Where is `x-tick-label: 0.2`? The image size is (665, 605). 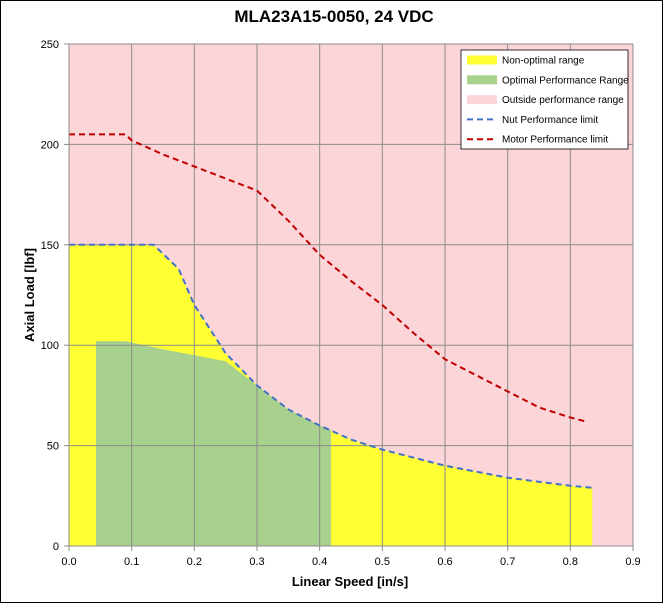 x-tick-label: 0.2 is located at coordinates (194, 562).